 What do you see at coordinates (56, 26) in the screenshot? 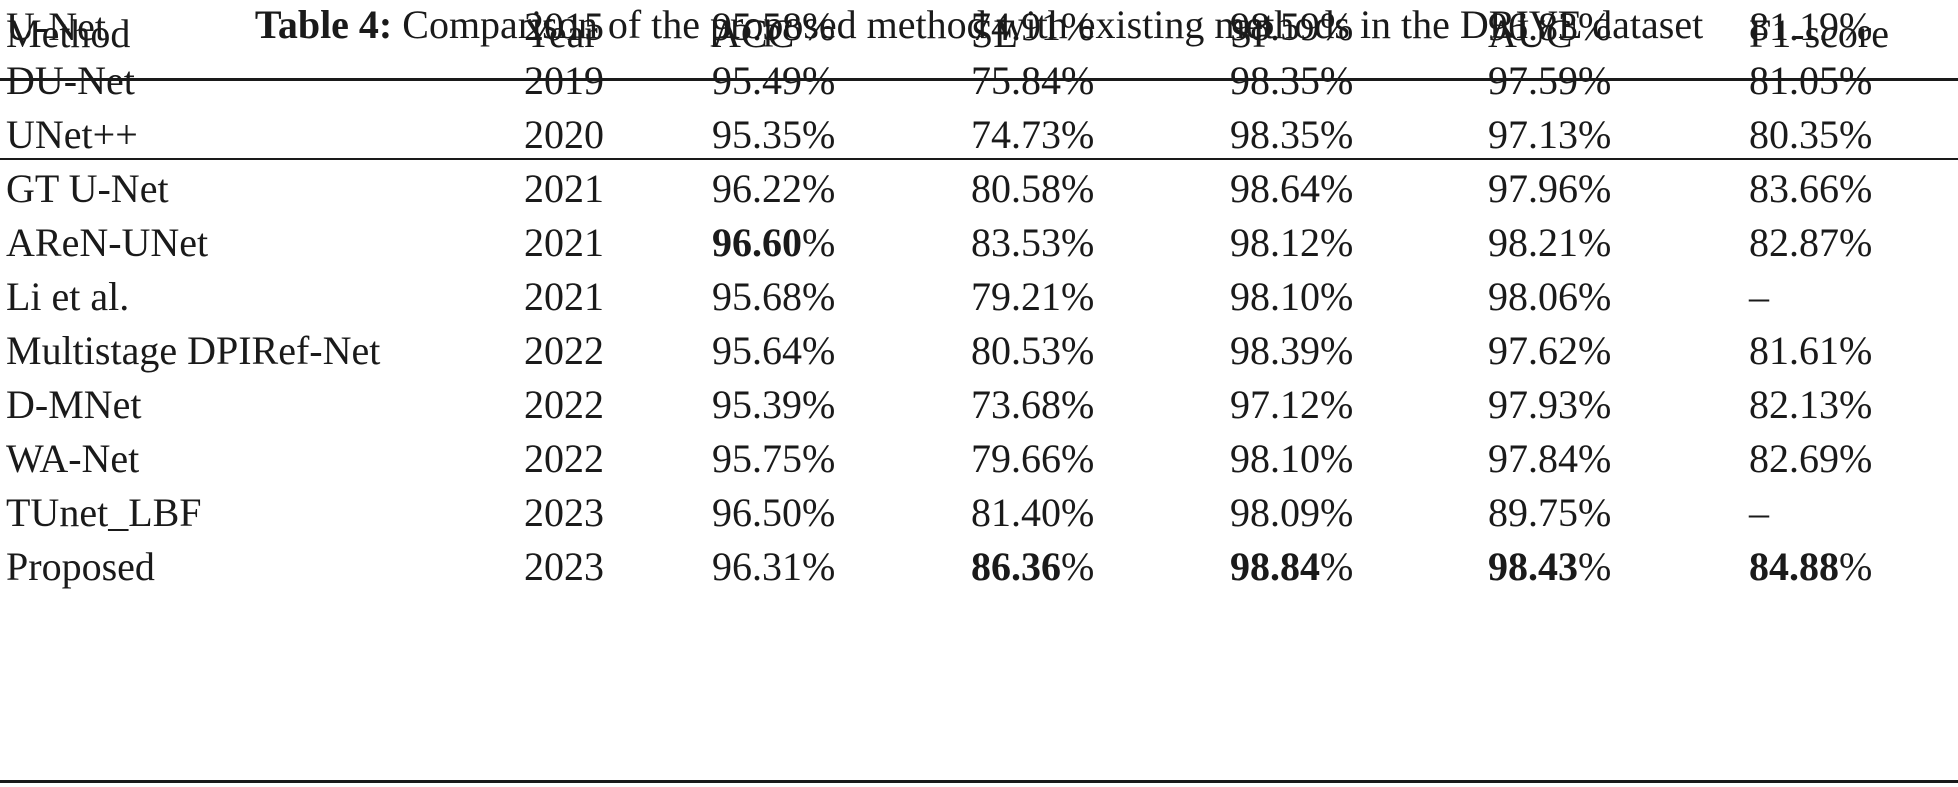
I see `cell-value: U-Net` at bounding box center [56, 26].